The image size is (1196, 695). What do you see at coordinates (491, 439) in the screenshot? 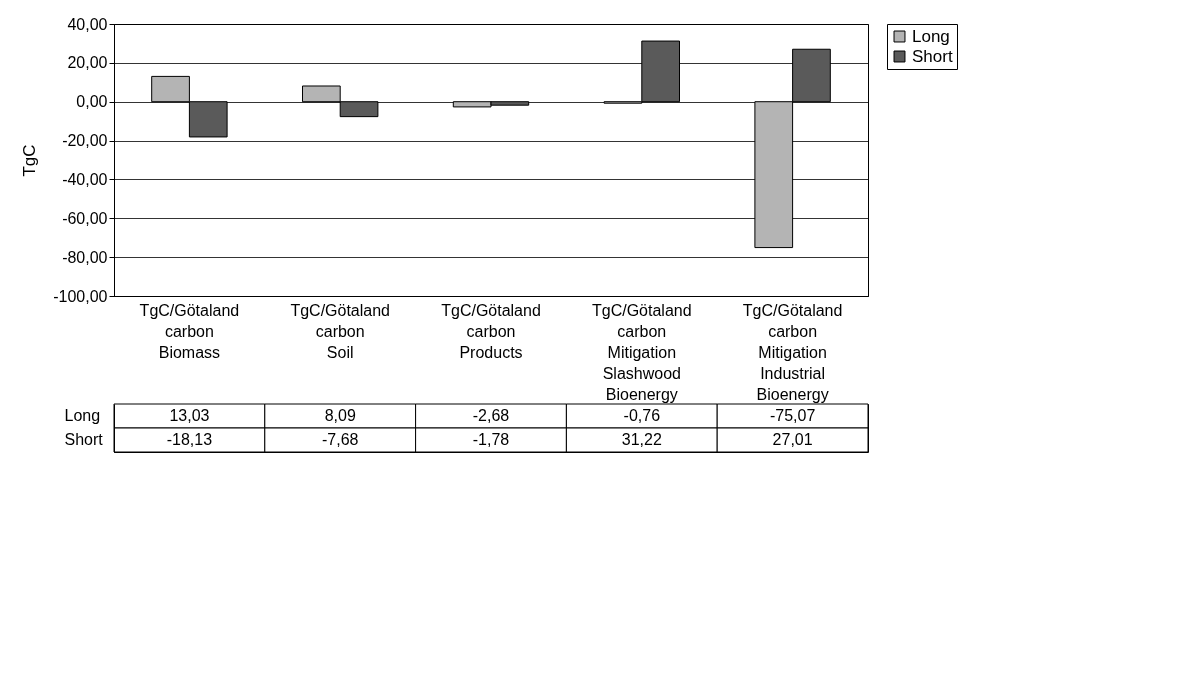
I see `data-label: -1,78` at bounding box center [491, 439].